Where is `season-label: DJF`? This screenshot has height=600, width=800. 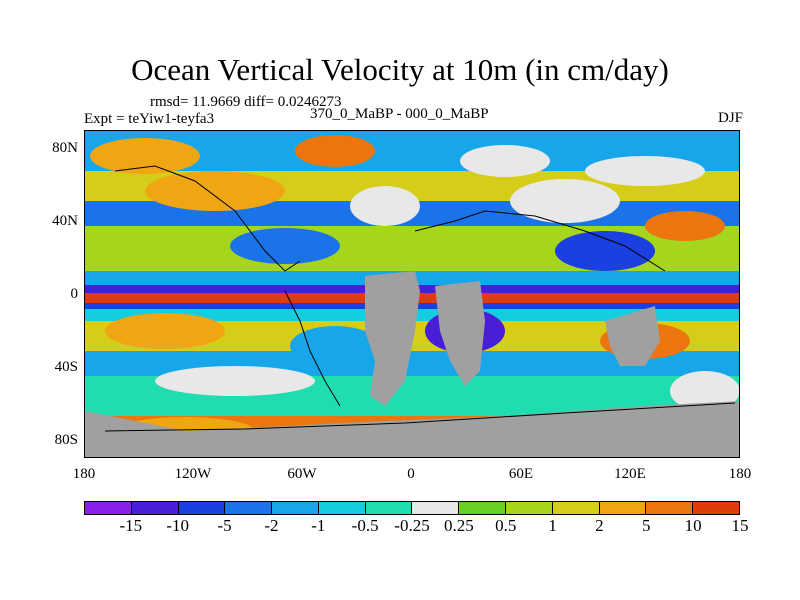
season-label: DJF is located at coordinates (730, 118).